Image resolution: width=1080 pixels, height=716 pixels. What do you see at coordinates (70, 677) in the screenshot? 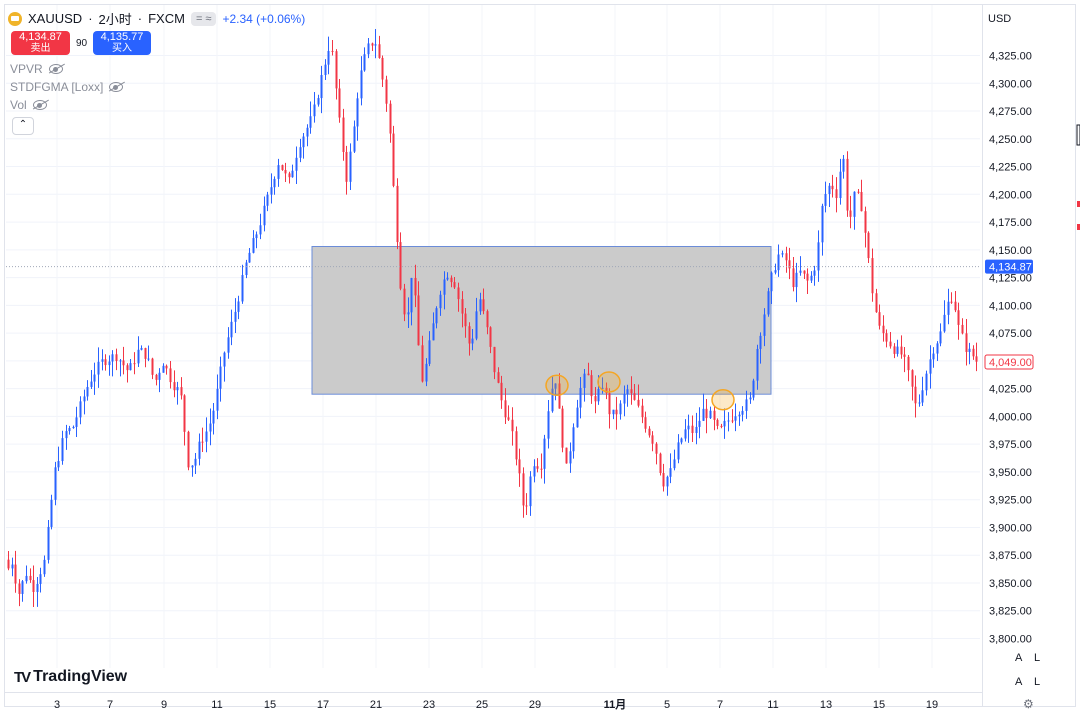
I see `tradingview-logo: TV TradingView` at bounding box center [70, 677].